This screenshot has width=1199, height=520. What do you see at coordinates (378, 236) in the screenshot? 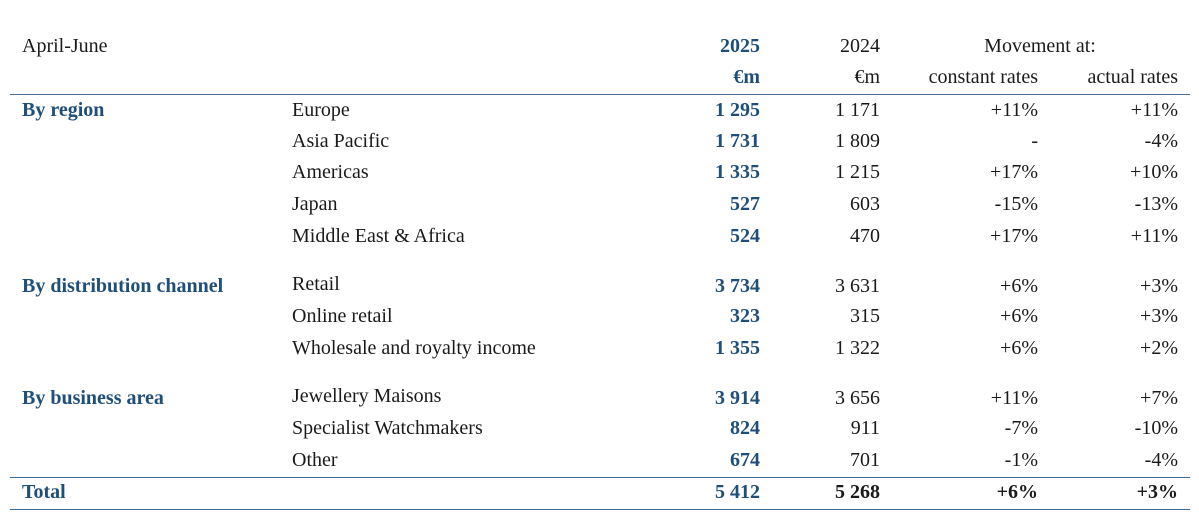
I see `row-label: Middle East & Africa` at bounding box center [378, 236].